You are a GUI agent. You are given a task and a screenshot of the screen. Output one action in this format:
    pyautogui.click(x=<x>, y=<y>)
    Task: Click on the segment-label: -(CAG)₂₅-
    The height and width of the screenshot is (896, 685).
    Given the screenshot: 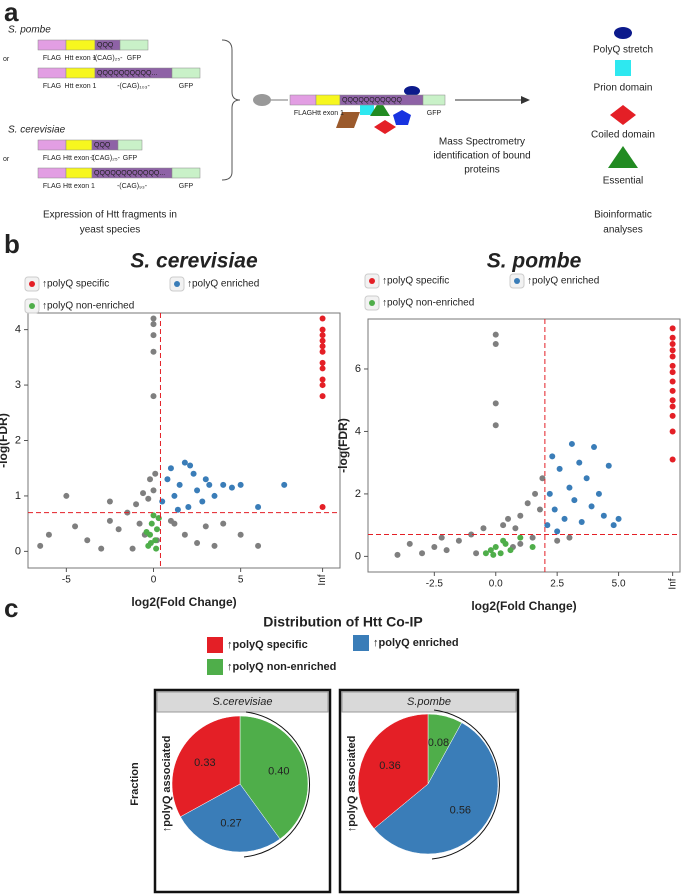 What is the action you would take?
    pyautogui.click(x=105, y=158)
    